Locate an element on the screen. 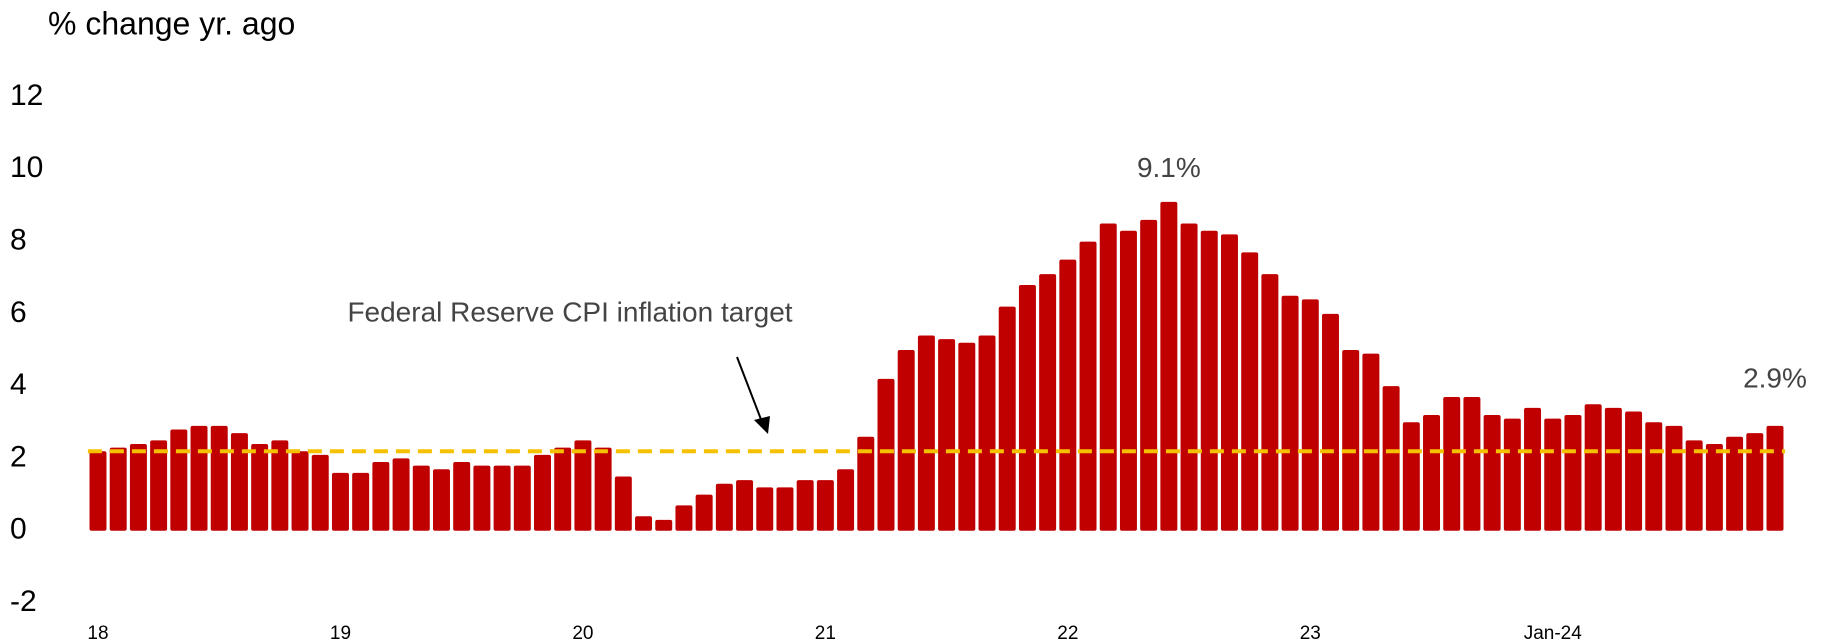 The image size is (1825, 642). x-tick-label: 23 is located at coordinates (1310, 632).